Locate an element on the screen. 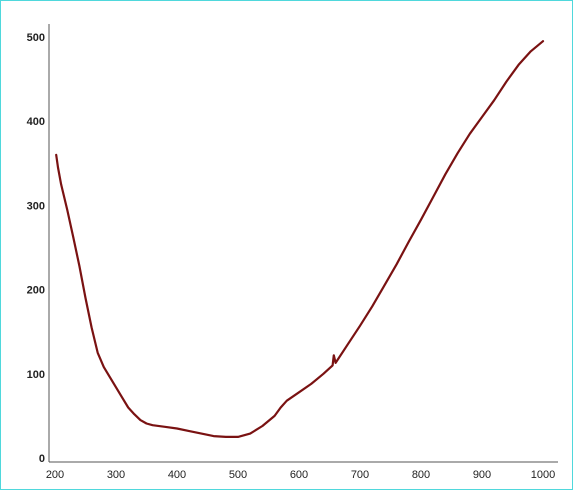 This screenshot has height=490, width=573. y-tick-label: 200 is located at coordinates (36, 291).